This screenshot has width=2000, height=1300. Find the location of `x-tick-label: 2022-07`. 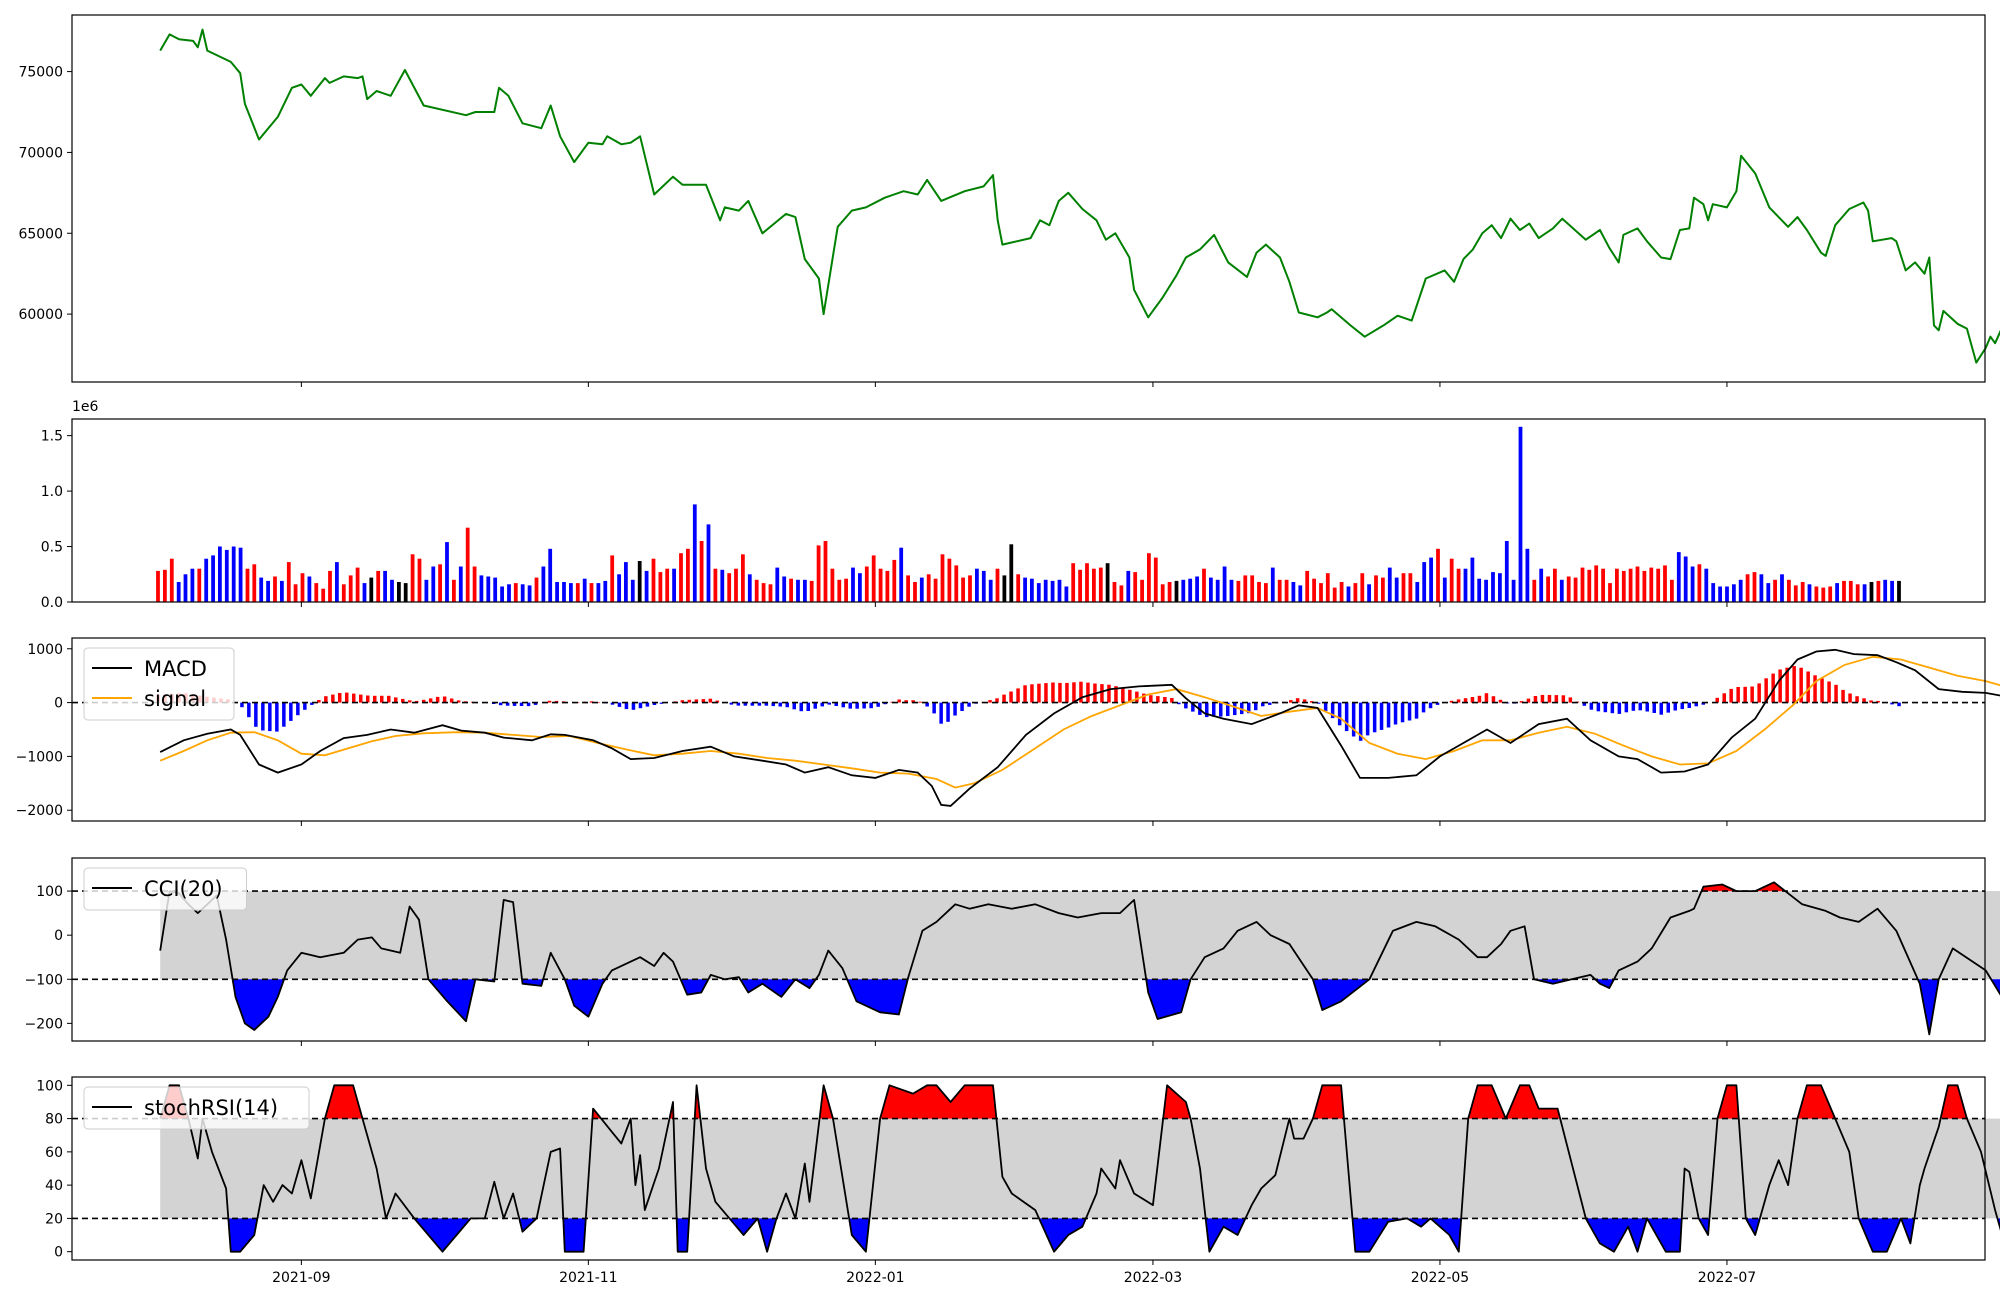

x-tick-label: 2022-07 is located at coordinates (1727, 1278).